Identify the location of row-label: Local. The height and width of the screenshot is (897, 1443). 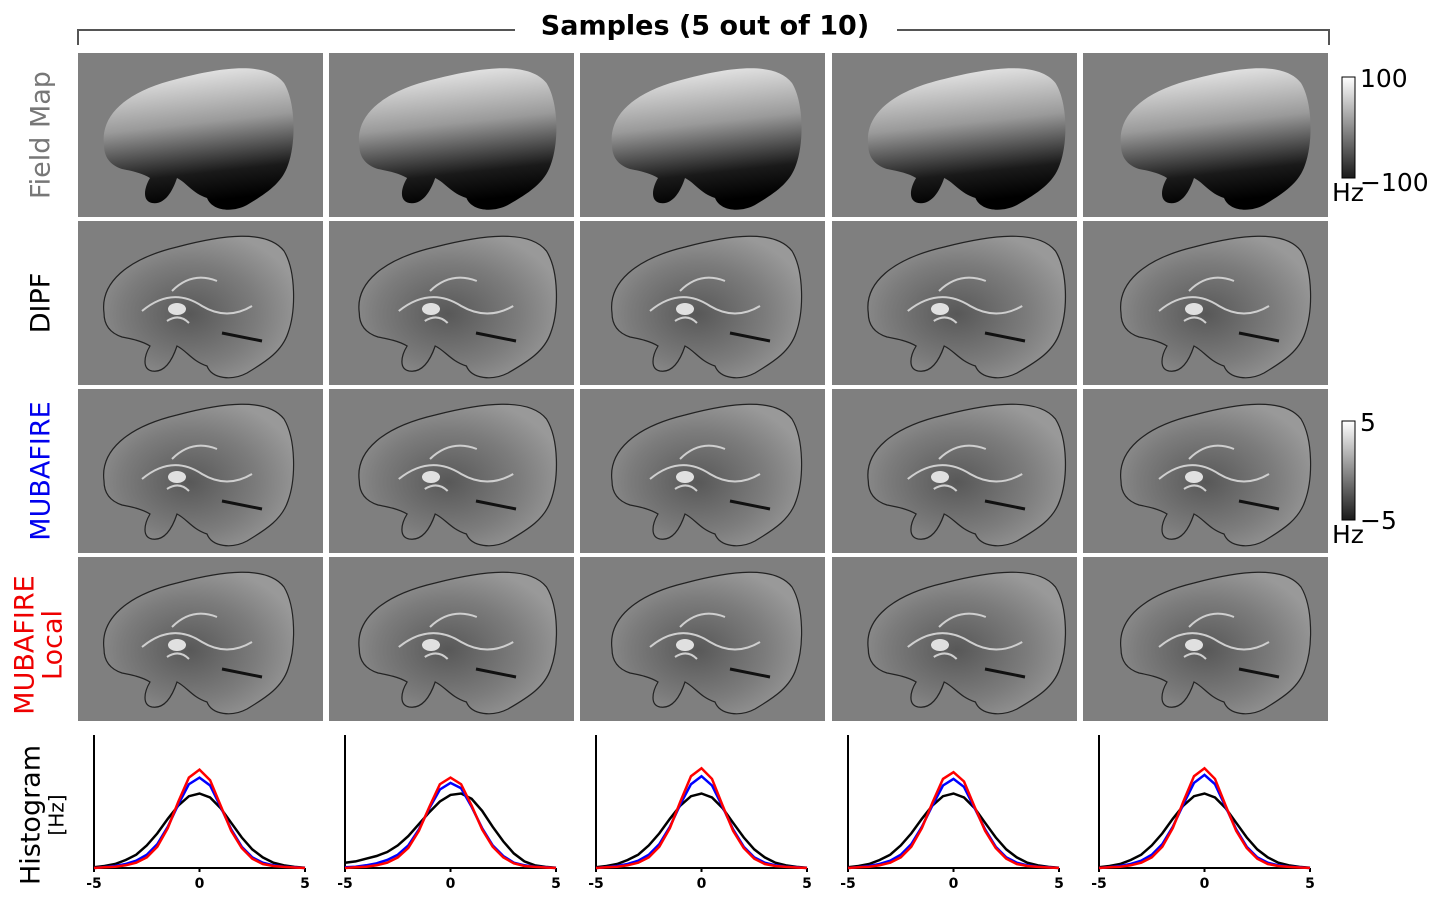
(53, 645).